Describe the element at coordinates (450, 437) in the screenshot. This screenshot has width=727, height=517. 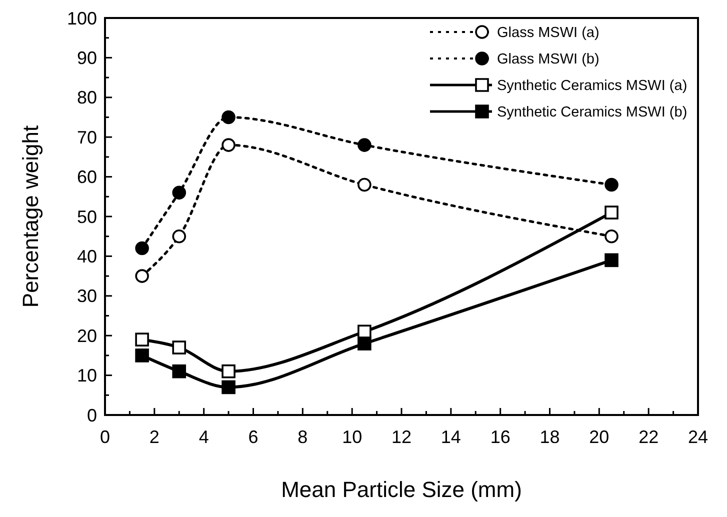
I see `x-tick-label: 14` at that location.